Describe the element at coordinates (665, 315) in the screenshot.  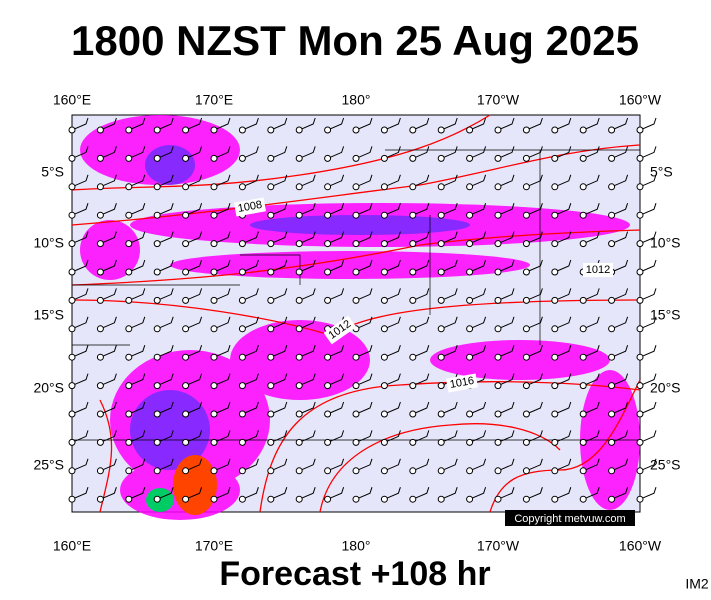
I see `right-lat-label: 15°S` at that location.